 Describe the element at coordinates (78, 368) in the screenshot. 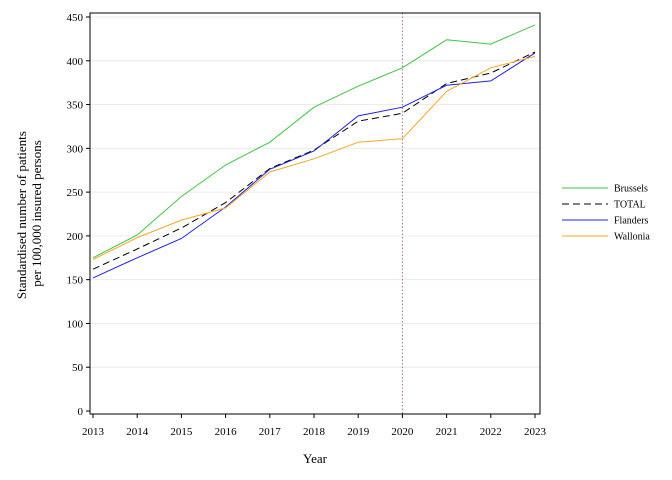

I see `y-tick-label: 50` at that location.